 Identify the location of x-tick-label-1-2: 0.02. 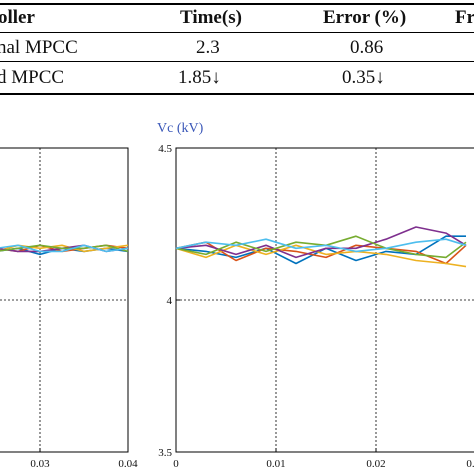
(375, 464).